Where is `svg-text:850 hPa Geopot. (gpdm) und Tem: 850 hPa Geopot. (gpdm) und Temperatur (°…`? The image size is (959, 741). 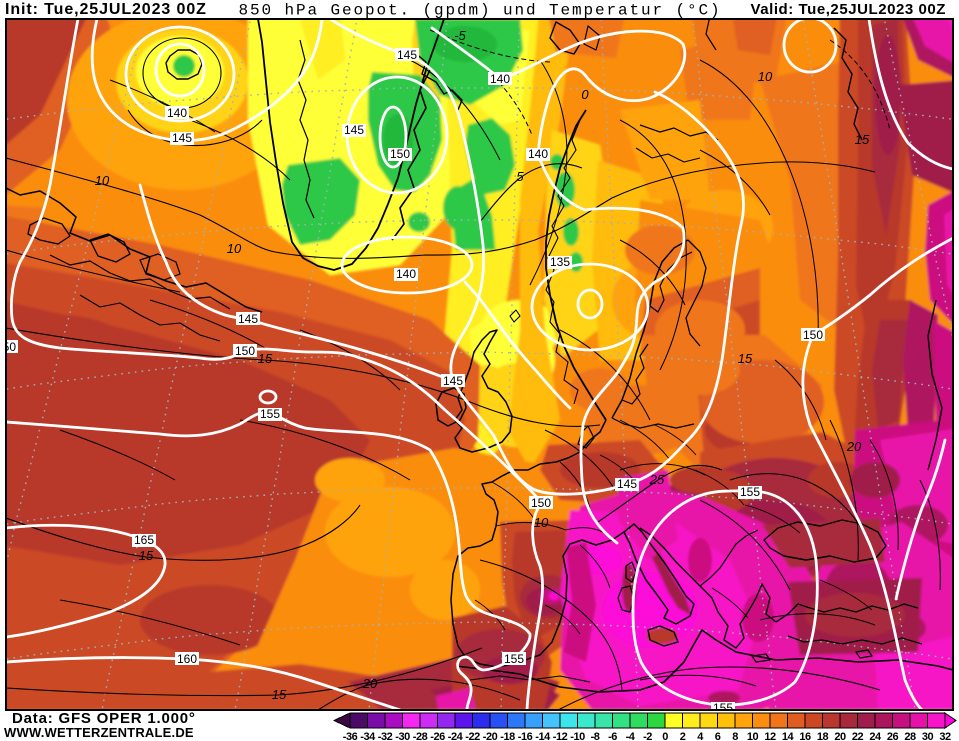
svg-text:850 hPa Geopot. (gpdm) und Tem: 850 hPa Geopot. (gpdm) und Temperatur (°… is located at coordinates (479, 11).